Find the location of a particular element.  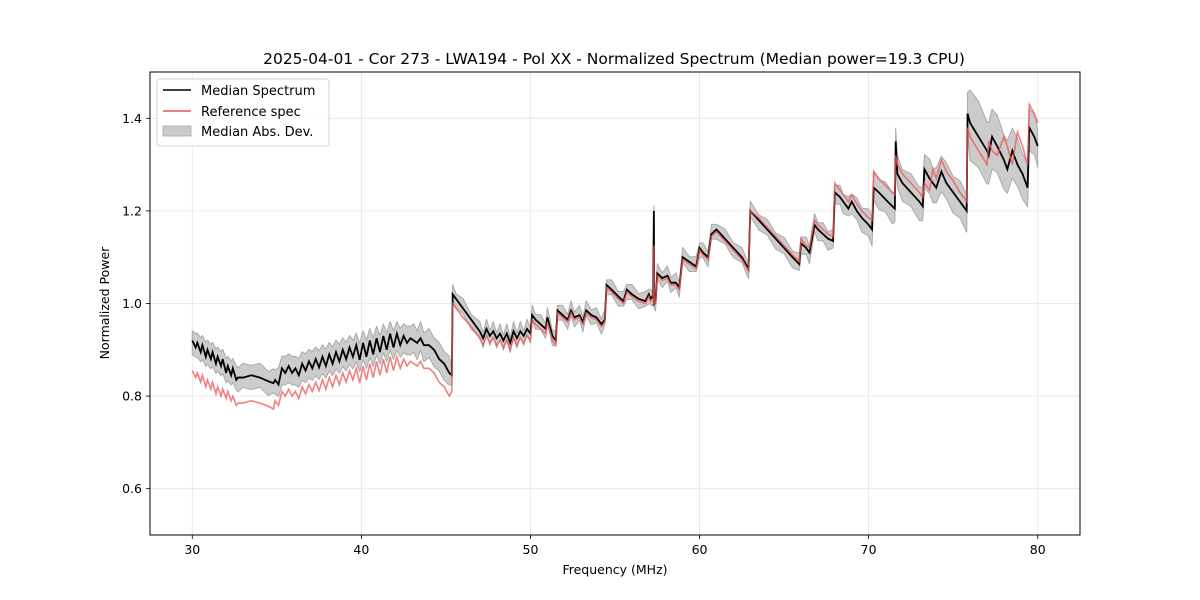

y-tick-label: 1.4 is located at coordinates (132, 118).